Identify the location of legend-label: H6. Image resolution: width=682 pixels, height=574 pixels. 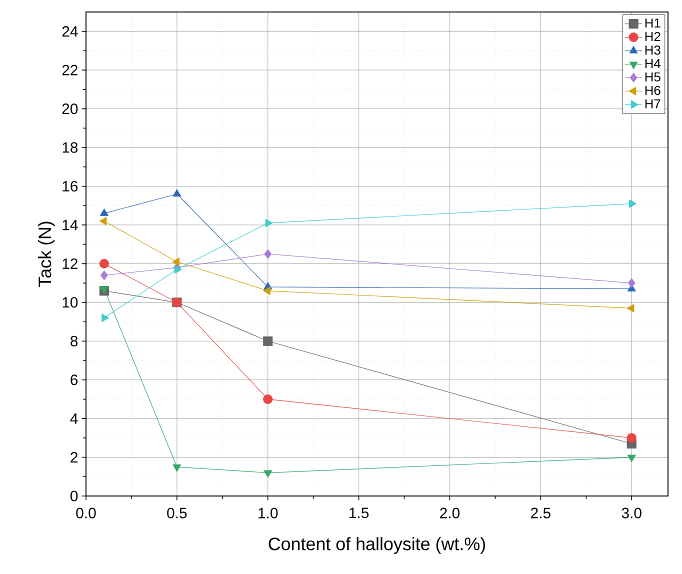
(652, 91).